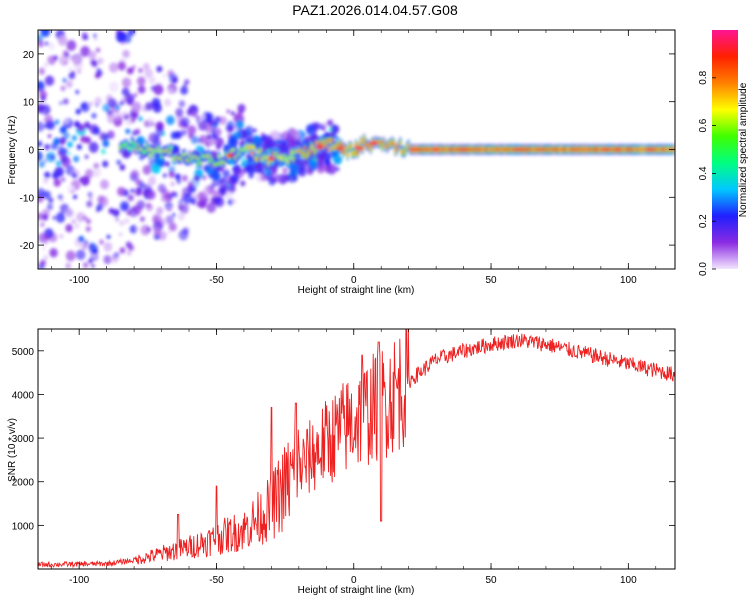 Image resolution: width=750 pixels, height=600 pixels. What do you see at coordinates (31, 151) in the screenshot?
I see `spectrogram-y-tick-label: 0` at bounding box center [31, 151].